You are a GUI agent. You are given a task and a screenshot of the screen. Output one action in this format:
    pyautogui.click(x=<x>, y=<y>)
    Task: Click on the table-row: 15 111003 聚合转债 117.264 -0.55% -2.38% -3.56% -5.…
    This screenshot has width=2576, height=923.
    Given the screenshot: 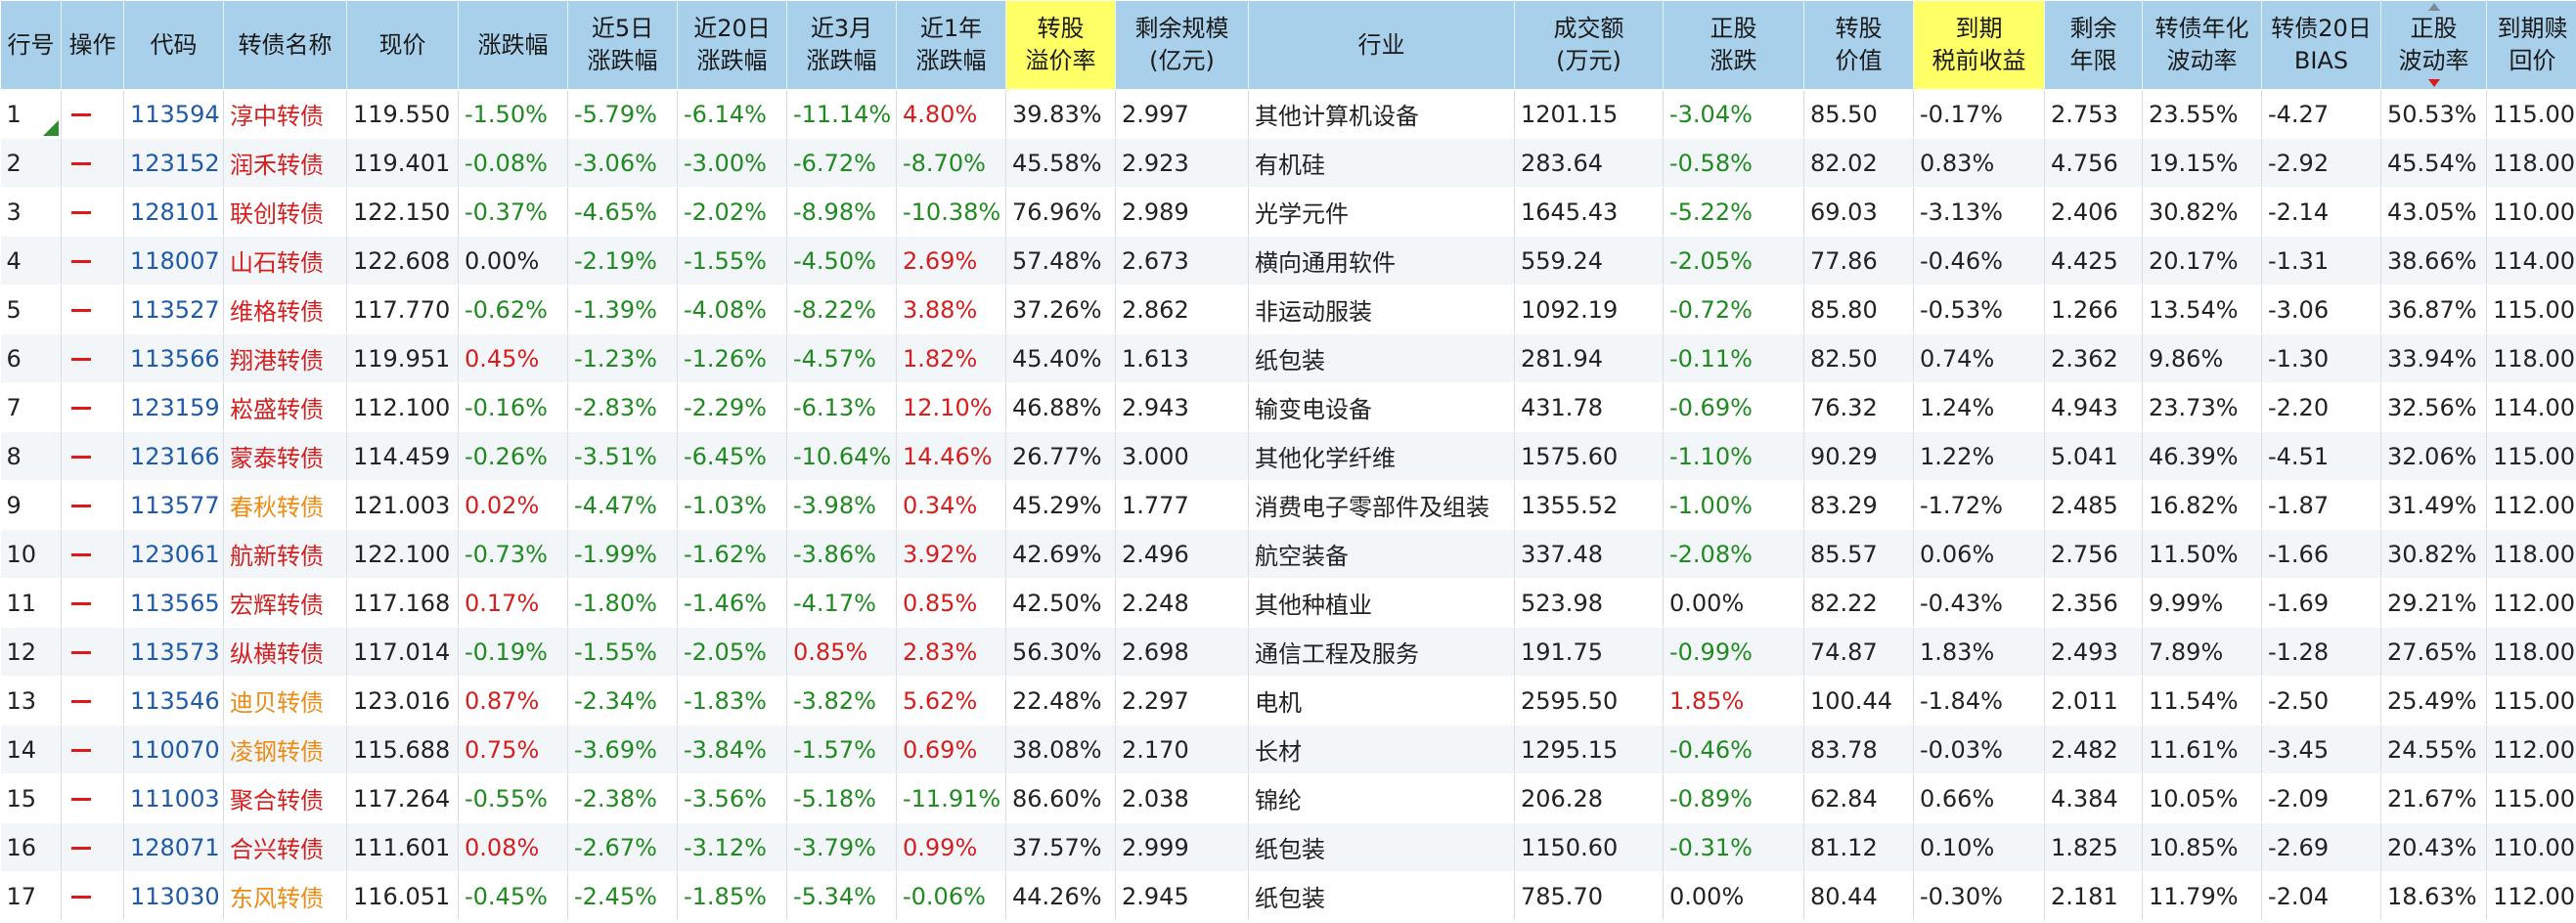 What is the action you would take?
    pyautogui.click(x=1288, y=798)
    